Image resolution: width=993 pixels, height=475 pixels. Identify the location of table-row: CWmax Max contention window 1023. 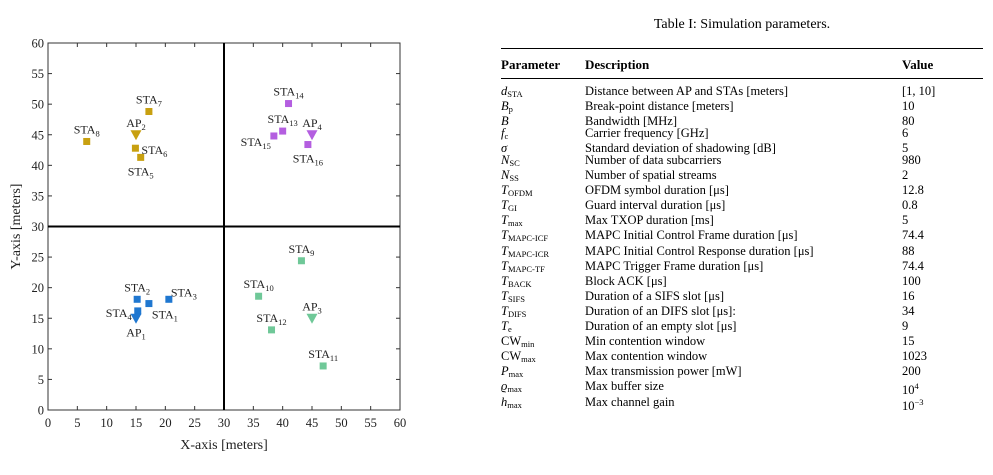
(742, 357).